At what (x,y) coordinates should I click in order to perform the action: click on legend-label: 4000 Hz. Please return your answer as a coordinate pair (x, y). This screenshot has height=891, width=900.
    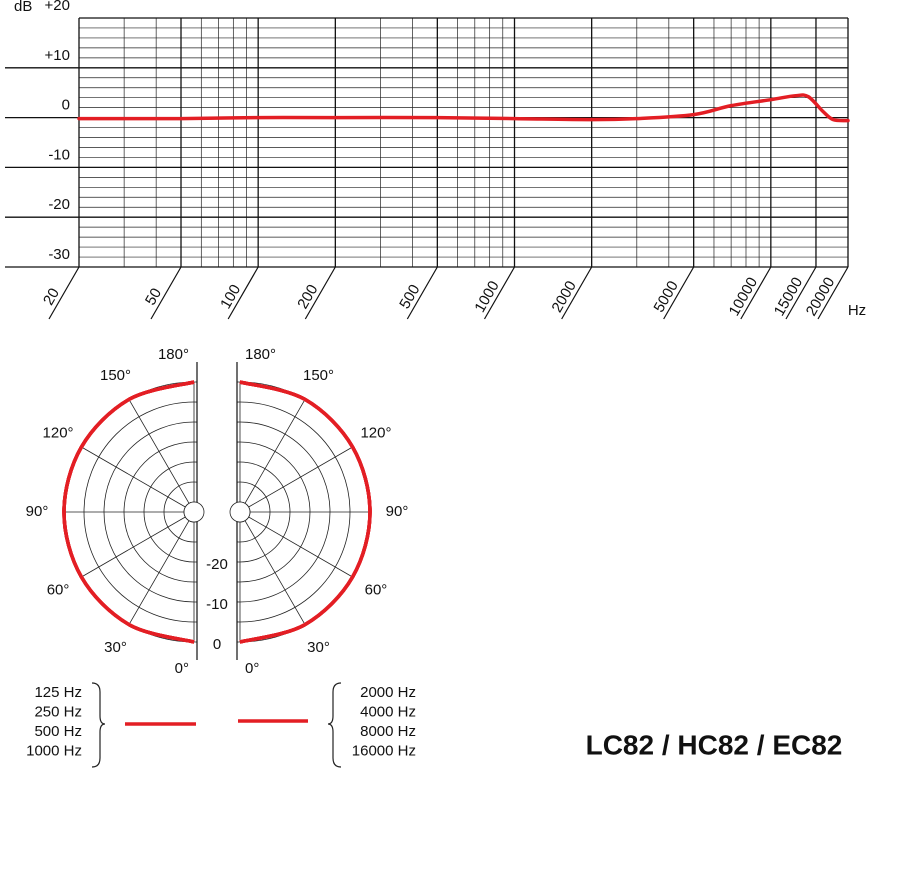
    Looking at the image, I should click on (388, 711).